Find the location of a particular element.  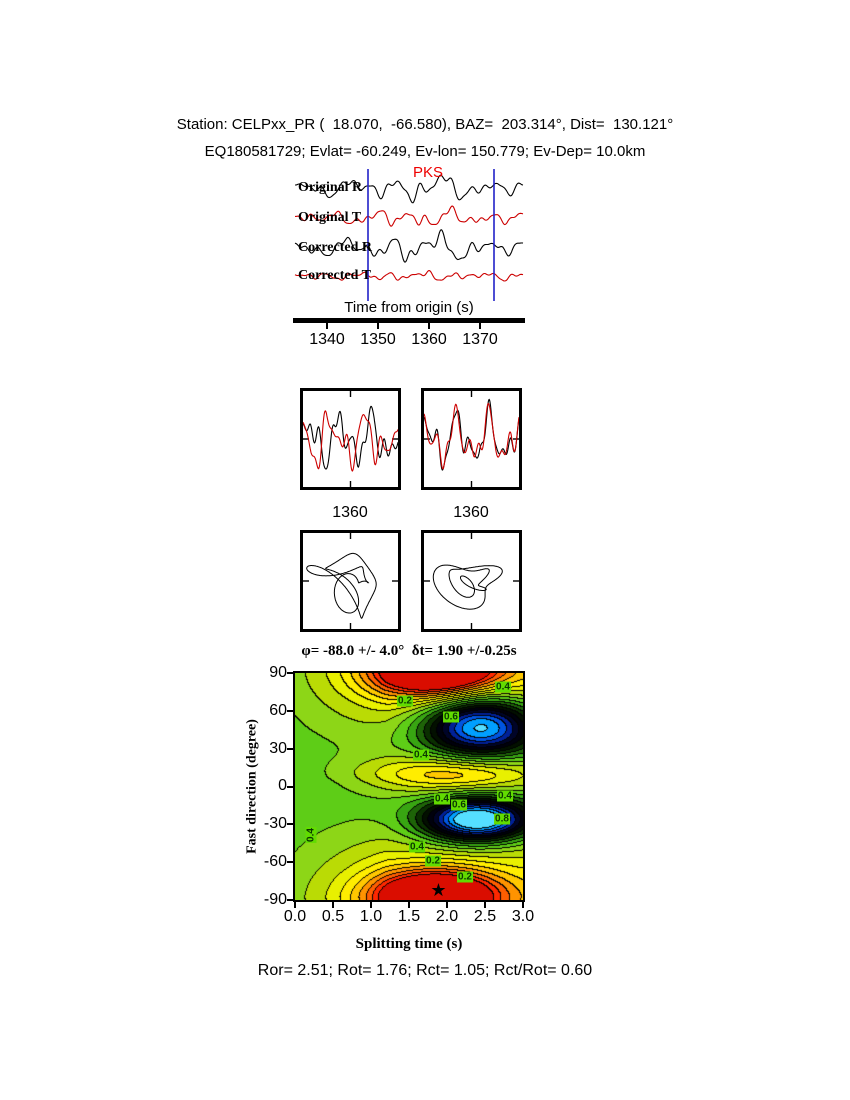

particle-motion-panel-original is located at coordinates (350, 581).